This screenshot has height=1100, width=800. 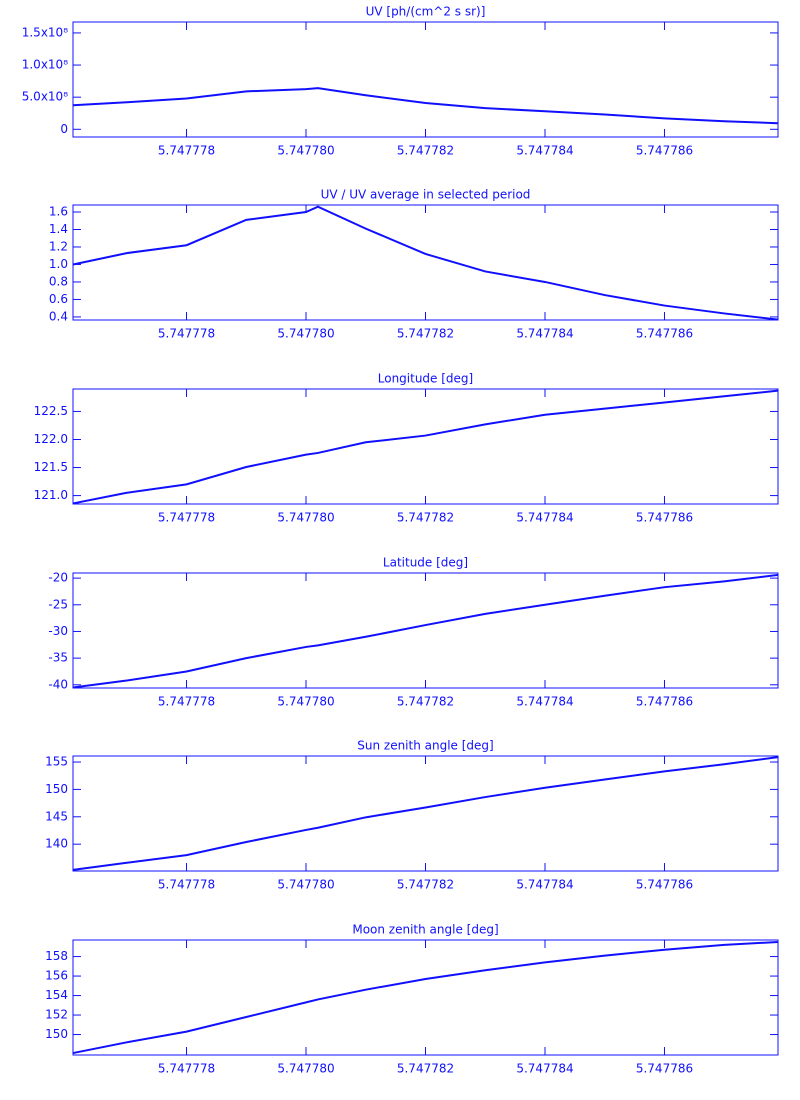 What do you see at coordinates (56, 995) in the screenshot?
I see `y-tick-label: 154` at bounding box center [56, 995].